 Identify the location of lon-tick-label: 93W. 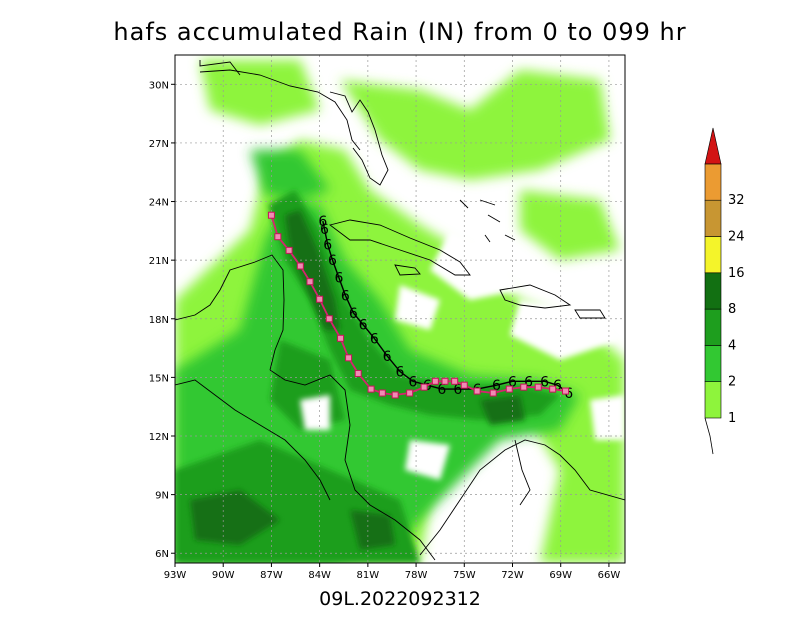
(175, 575).